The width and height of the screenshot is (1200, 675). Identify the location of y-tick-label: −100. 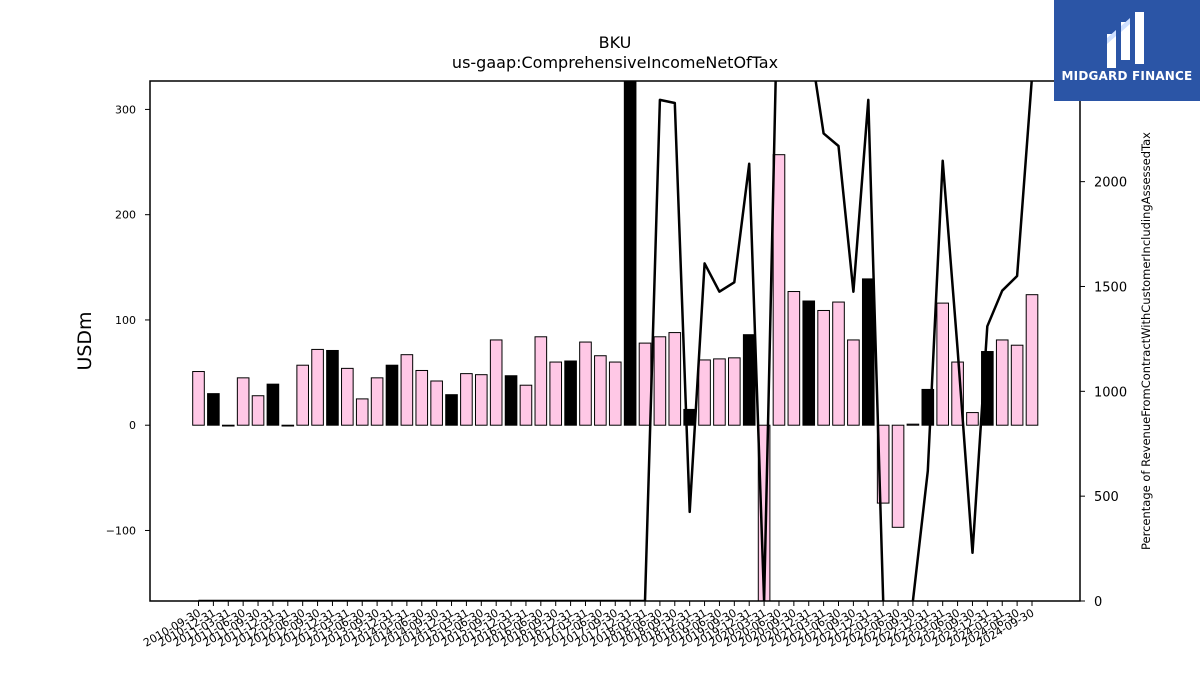
(121, 530).